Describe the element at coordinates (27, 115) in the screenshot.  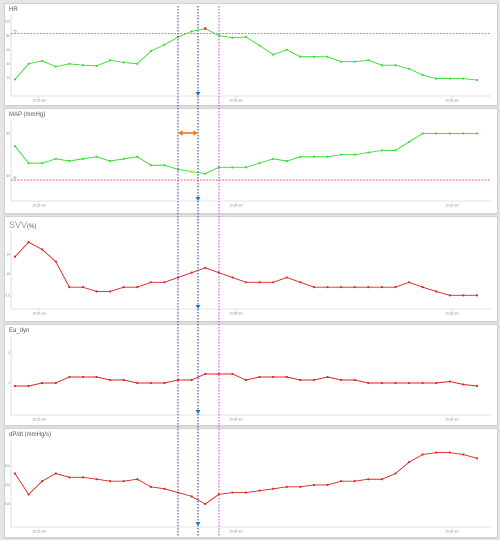
I see `map-title: MAP (mmHg)` at that location.